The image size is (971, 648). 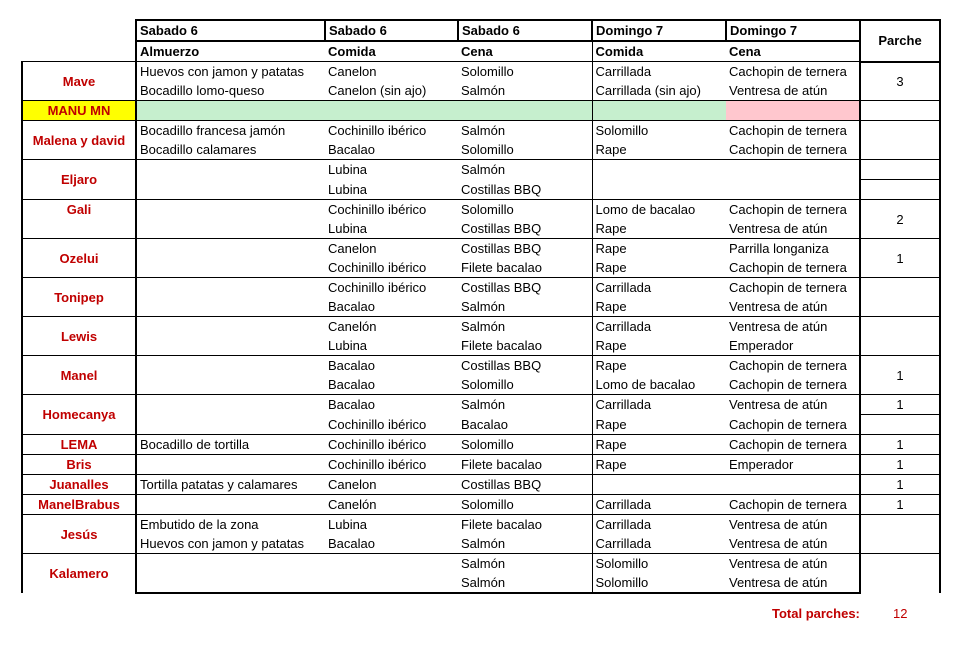 What do you see at coordinates (79, 140) in the screenshot?
I see `person-name: Malena y david` at bounding box center [79, 140].